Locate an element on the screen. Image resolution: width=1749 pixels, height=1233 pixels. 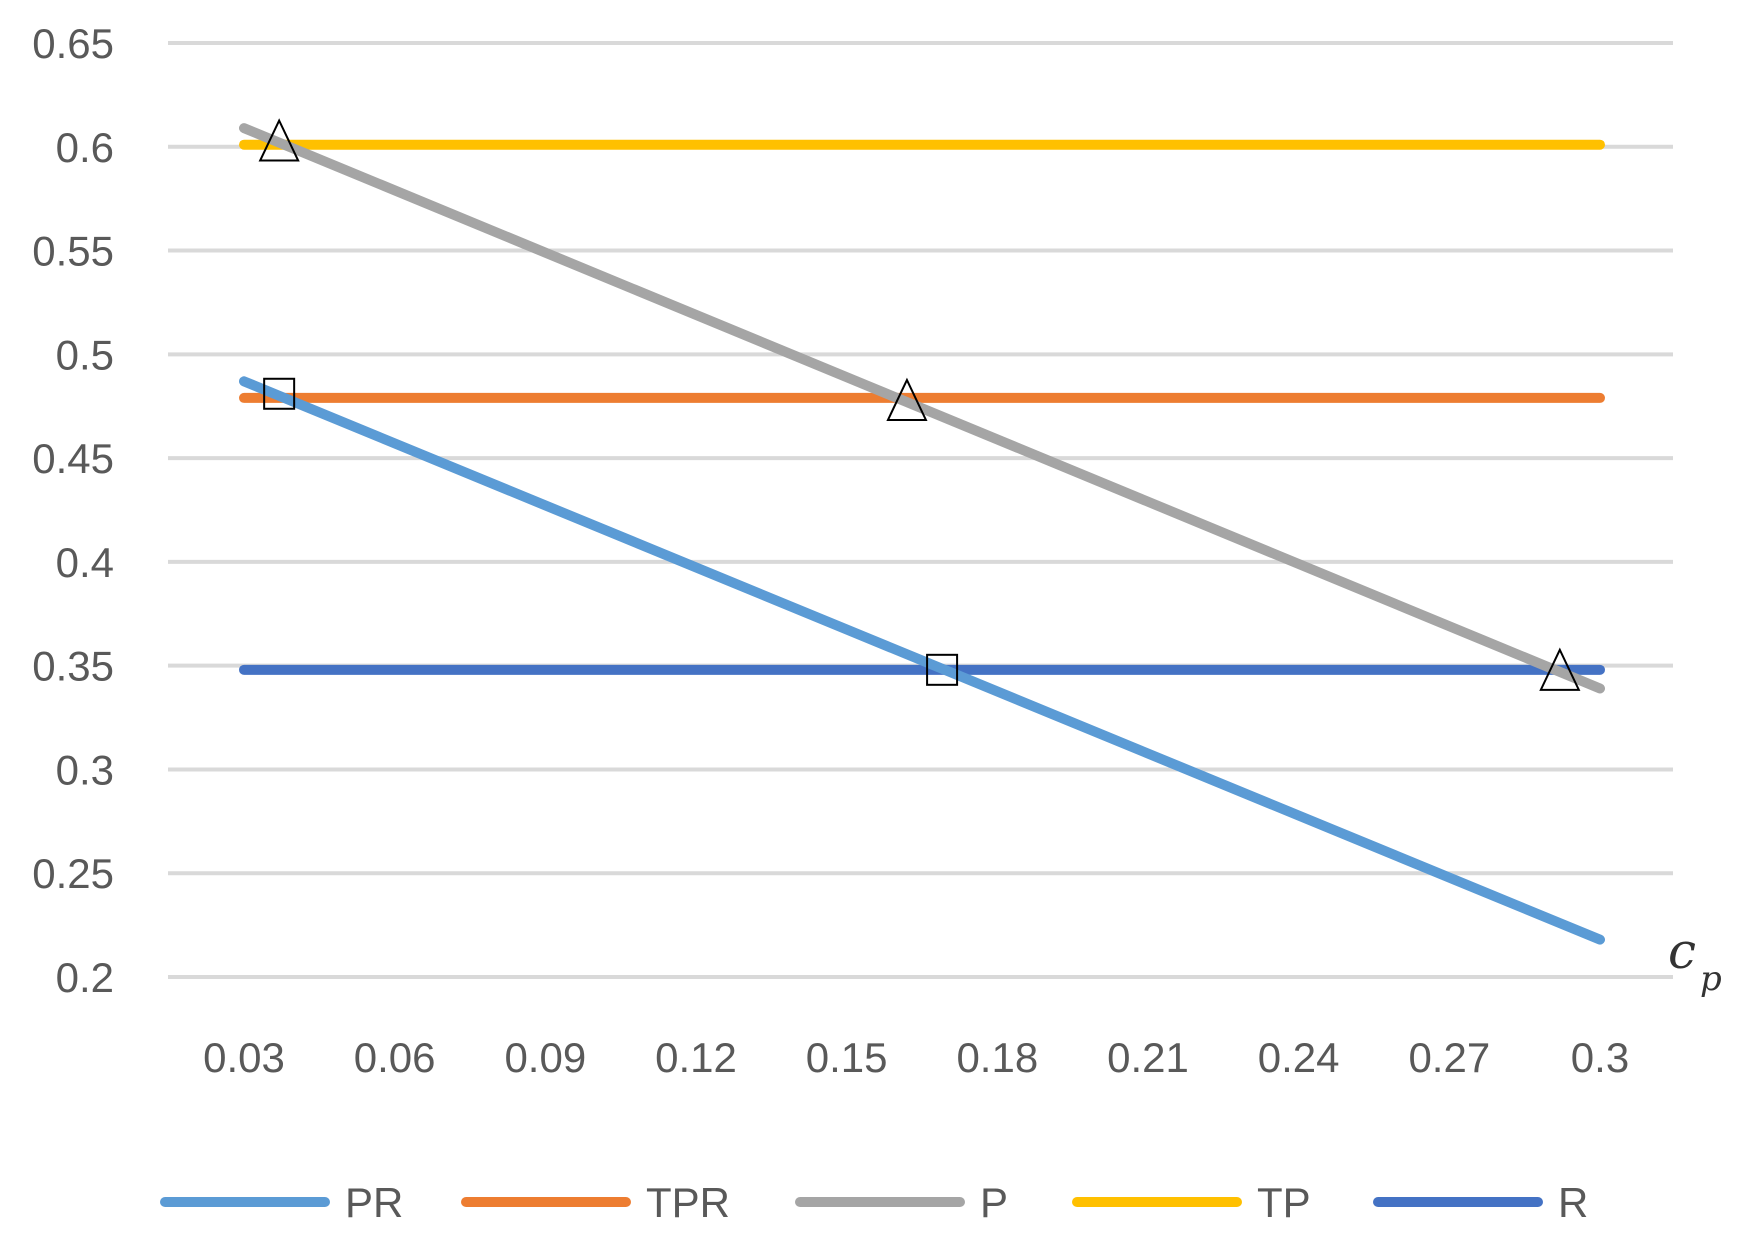
x-tick-label: 0.03 is located at coordinates (244, 1057).